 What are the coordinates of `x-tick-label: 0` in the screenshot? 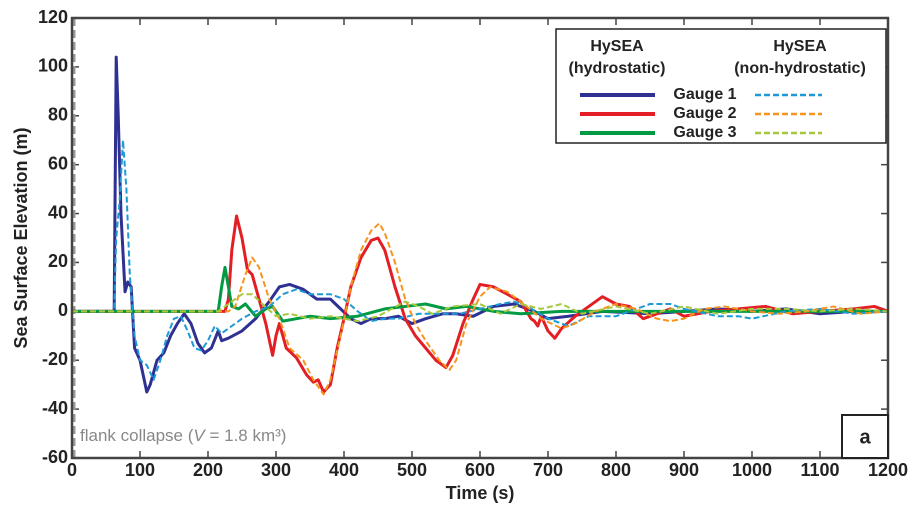 It's located at (72, 470).